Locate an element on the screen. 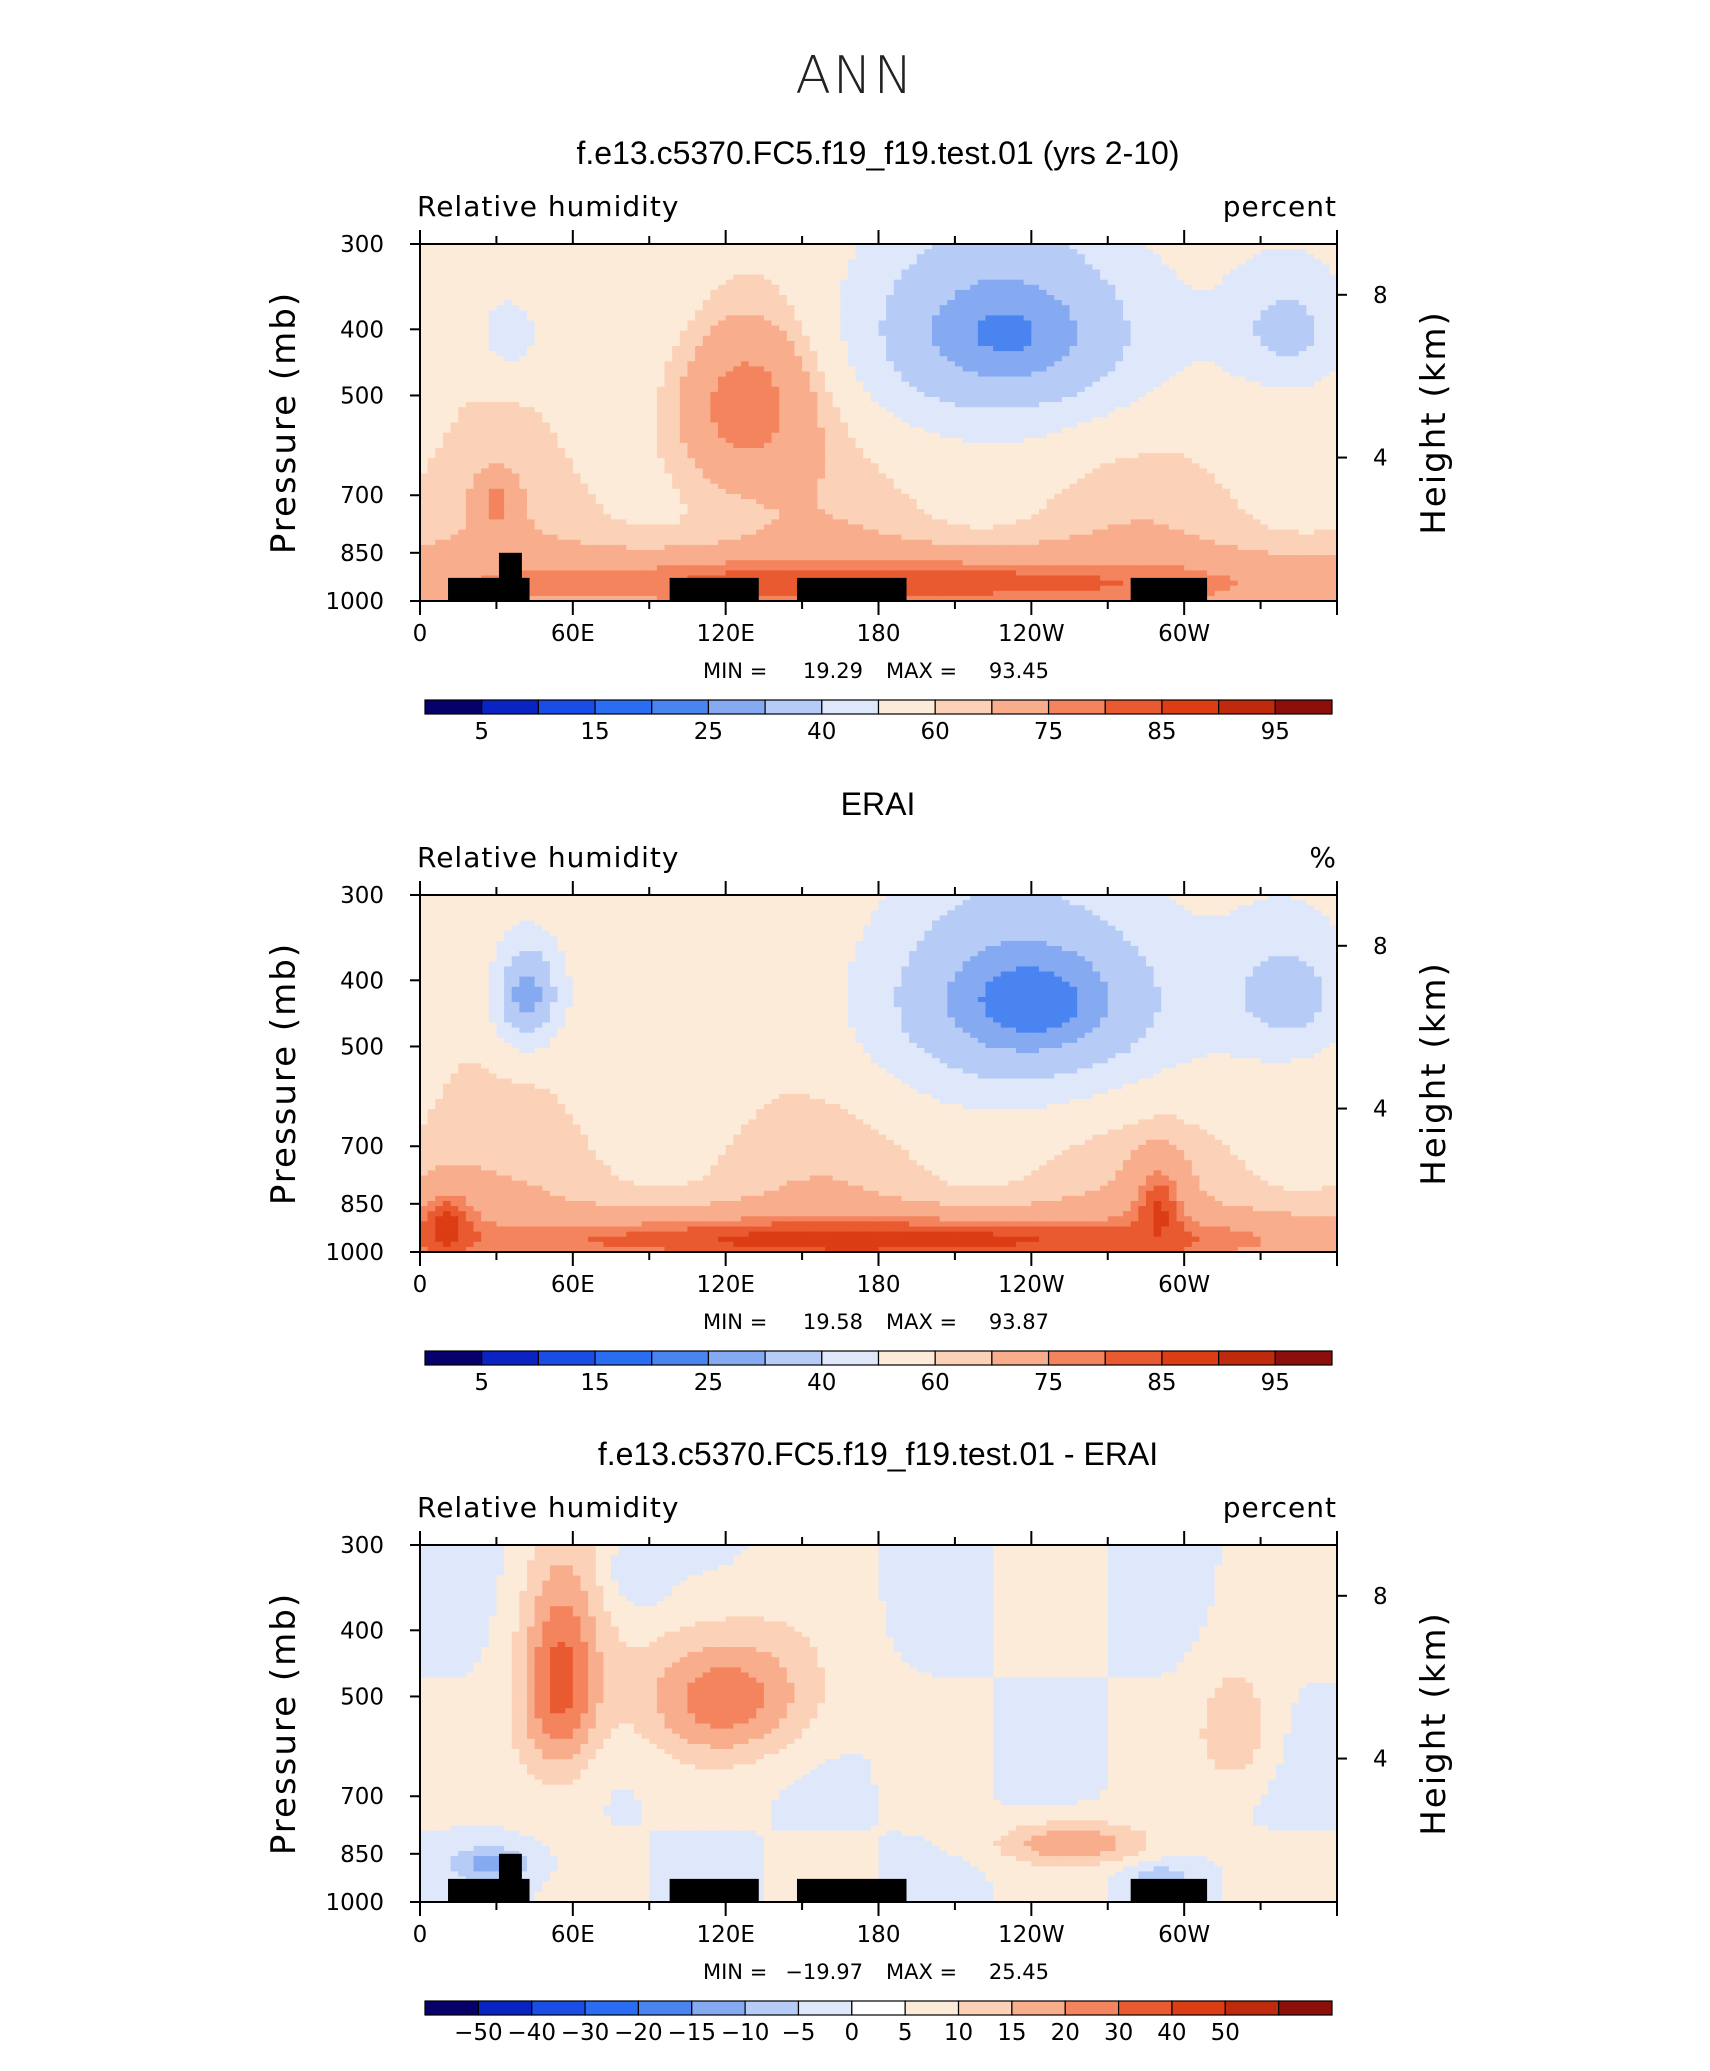  panel-title: ERAI is located at coordinates (878, 804).